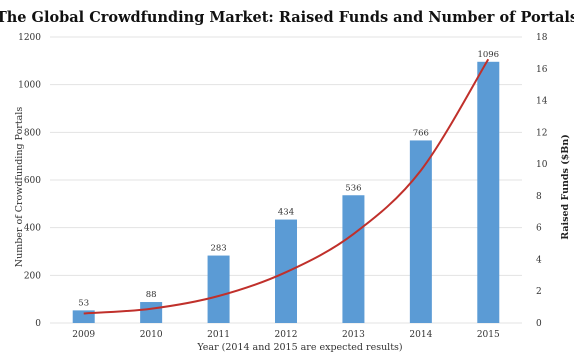  Describe the element at coordinates (488, 335) in the screenshot. I see `x-tick-label: 2015` at that location.